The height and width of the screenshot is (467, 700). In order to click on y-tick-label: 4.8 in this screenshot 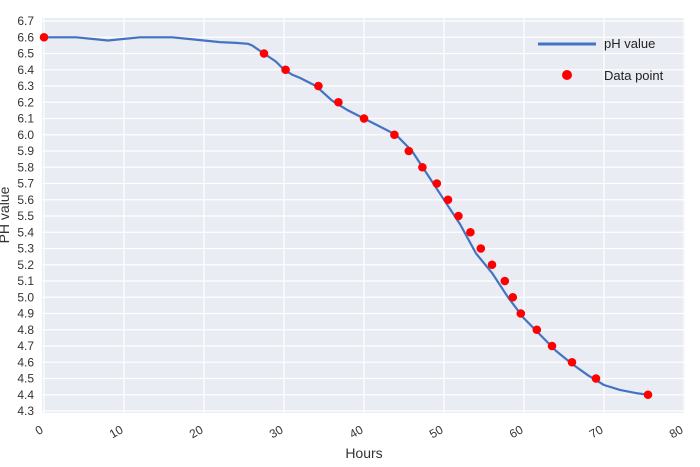, I will do `click(25, 330)`.